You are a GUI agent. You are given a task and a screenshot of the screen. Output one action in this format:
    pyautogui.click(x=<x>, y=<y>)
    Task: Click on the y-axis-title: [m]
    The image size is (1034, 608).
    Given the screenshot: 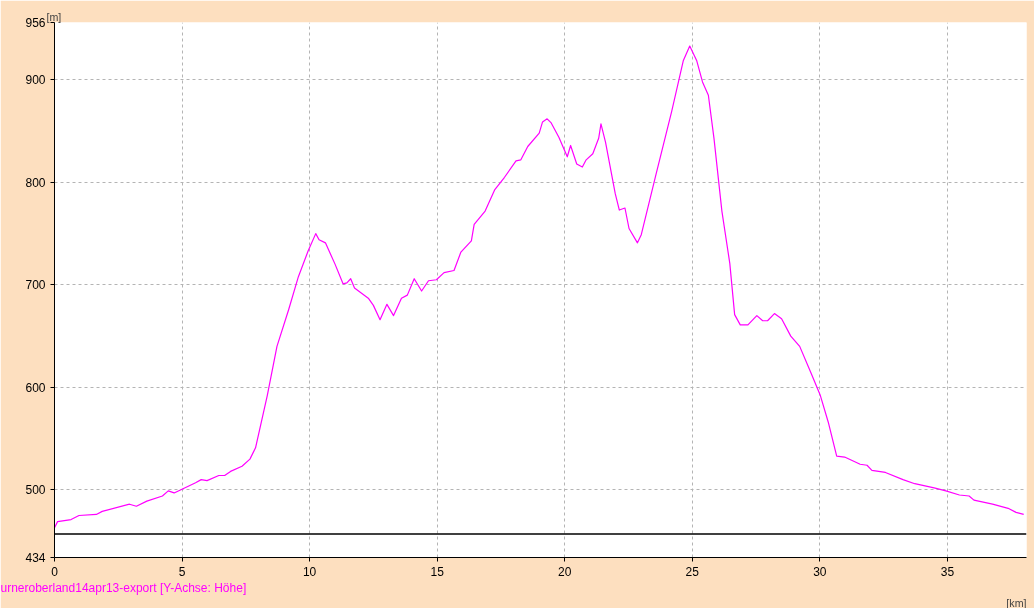 What is the action you would take?
    pyautogui.click(x=54, y=16)
    